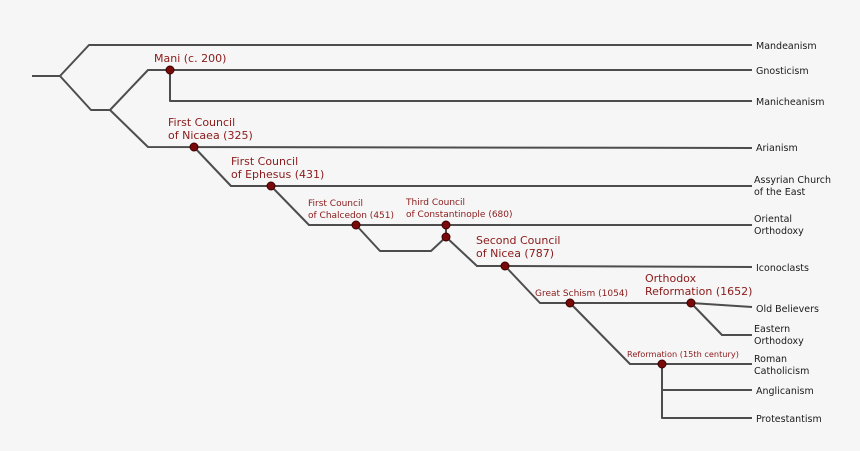 The width and height of the screenshot is (860, 451). I want to click on leaf-label-assyrian: Assyrian Church of the East, so click(794, 186).